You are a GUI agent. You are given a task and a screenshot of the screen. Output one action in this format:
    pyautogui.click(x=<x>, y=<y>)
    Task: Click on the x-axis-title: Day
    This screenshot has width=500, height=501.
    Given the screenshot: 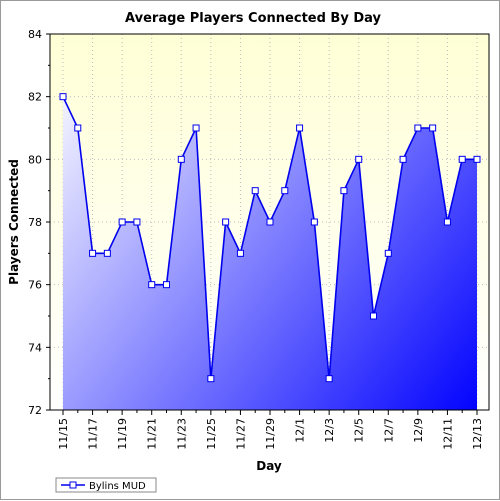 What is the action you would take?
    pyautogui.click(x=269, y=466)
    